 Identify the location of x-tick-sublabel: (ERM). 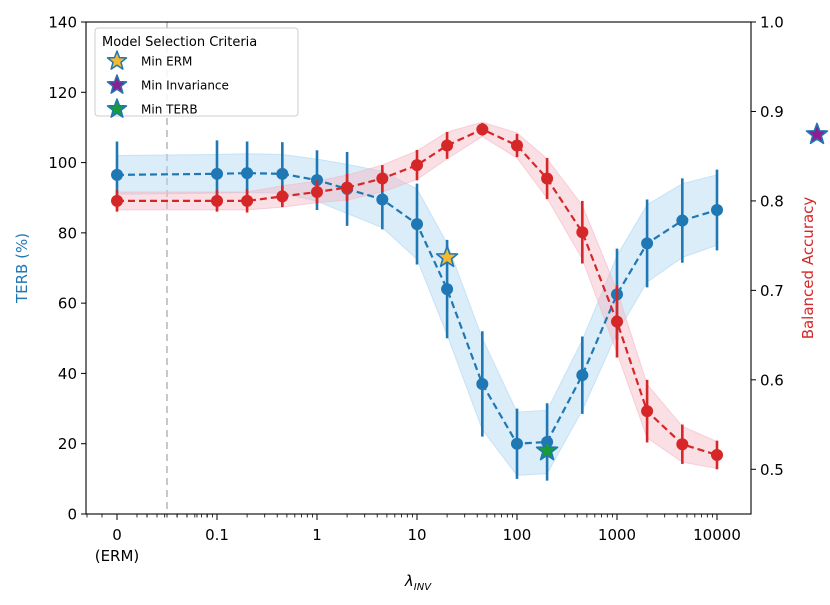
(117, 556).